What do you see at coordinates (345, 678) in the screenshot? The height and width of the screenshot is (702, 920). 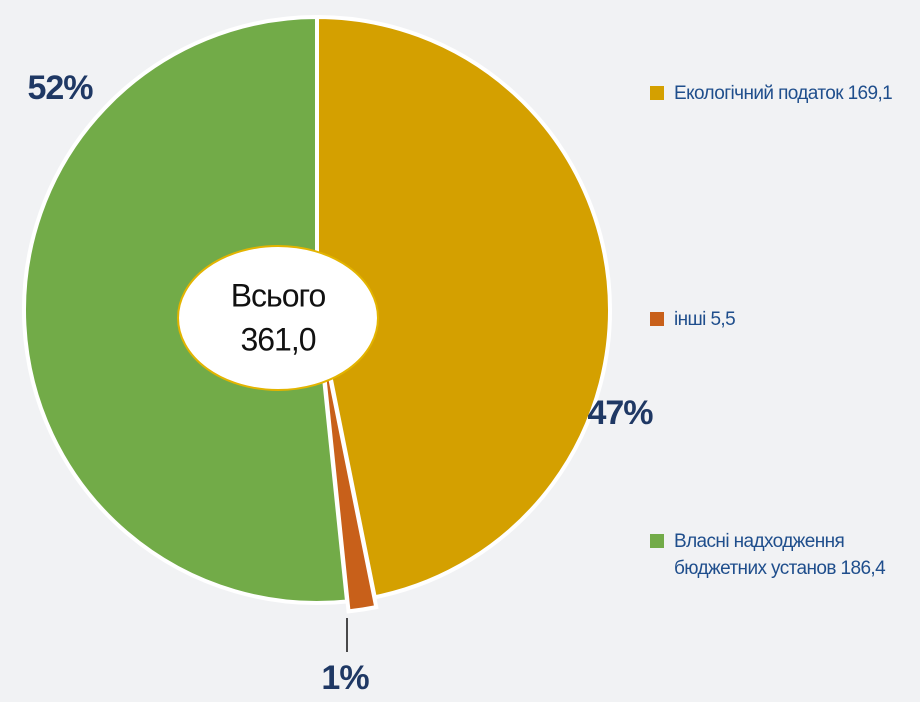 I see `percent-label: 1%` at bounding box center [345, 678].